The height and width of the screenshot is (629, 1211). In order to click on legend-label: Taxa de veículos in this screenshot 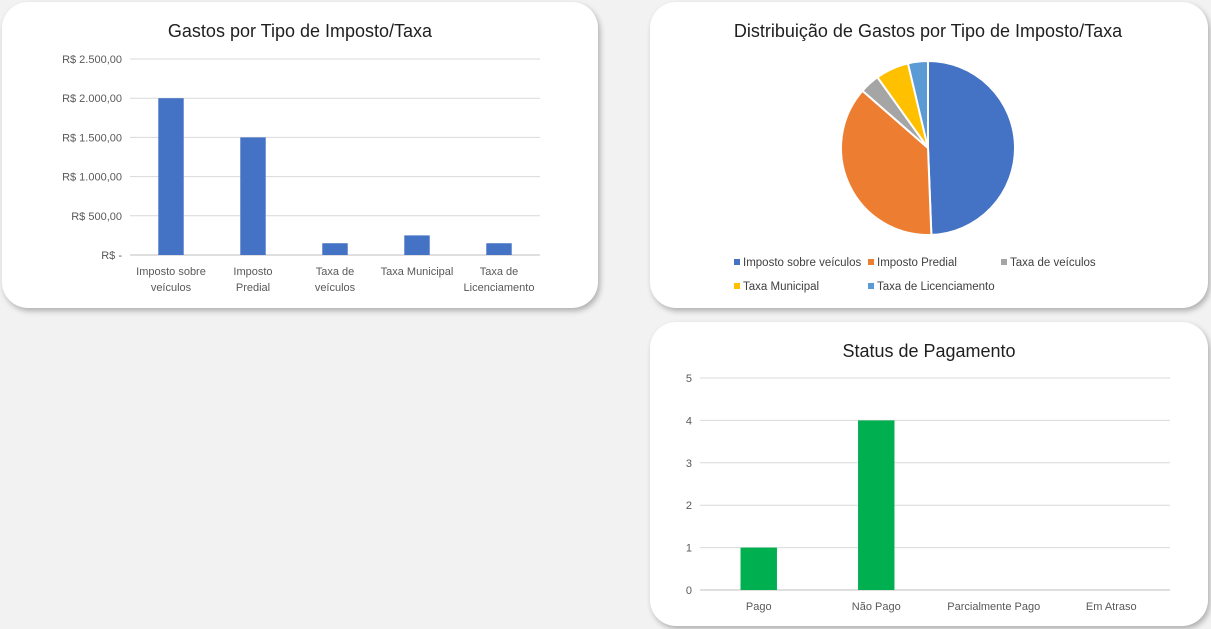, I will do `click(1053, 263)`.